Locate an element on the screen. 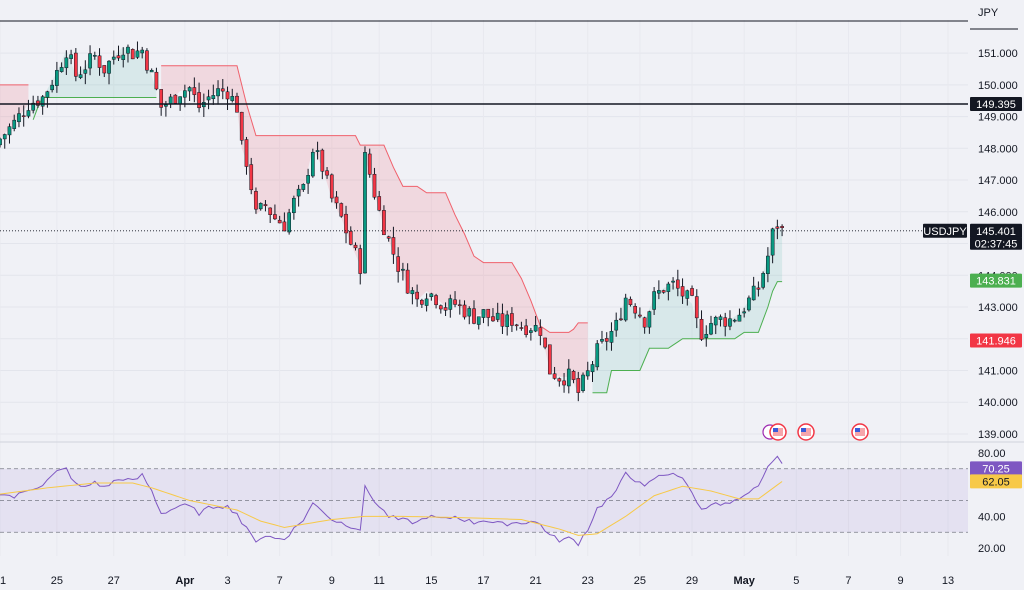  supertrend-up-fill is located at coordinates (687, 308).